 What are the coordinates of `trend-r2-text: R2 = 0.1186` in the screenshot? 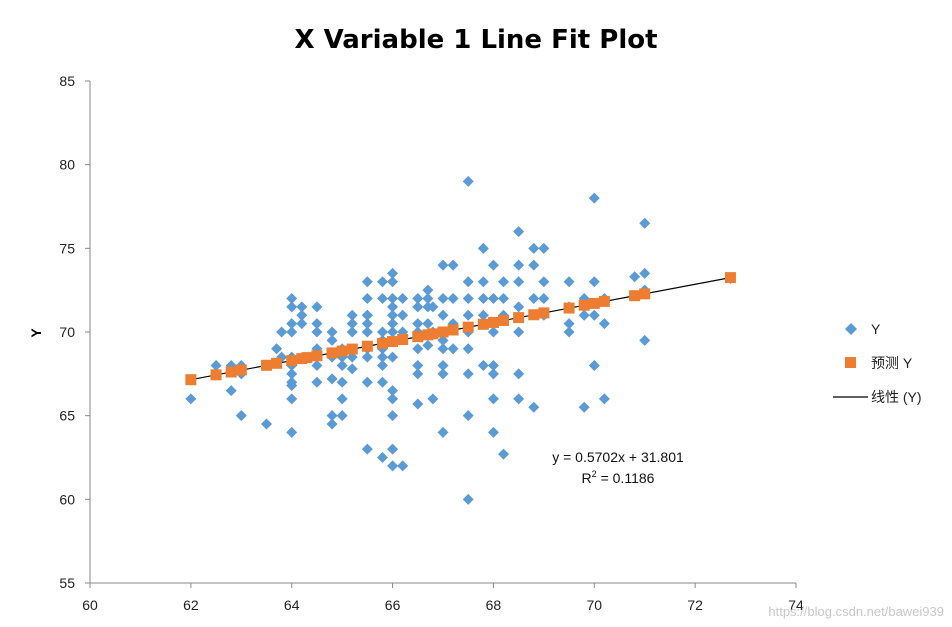 It's located at (618, 477).